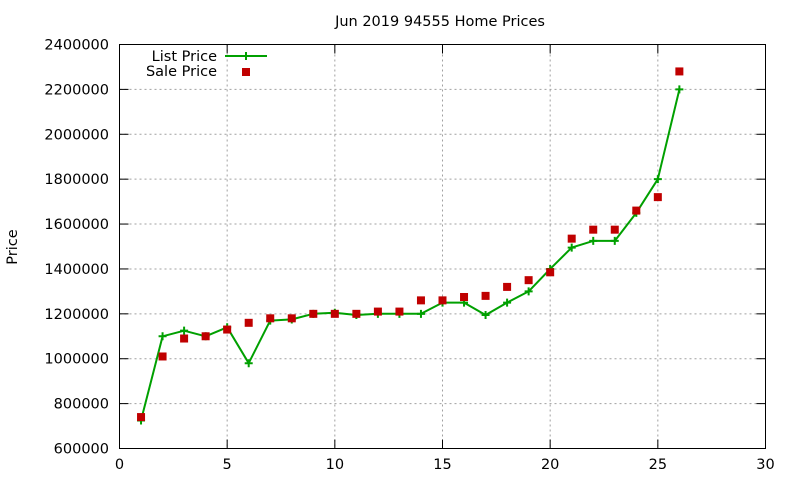 Image resolution: width=800 pixels, height=485 pixels. What do you see at coordinates (81, 450) in the screenshot?
I see `y-tick-label: 600000` at bounding box center [81, 450].